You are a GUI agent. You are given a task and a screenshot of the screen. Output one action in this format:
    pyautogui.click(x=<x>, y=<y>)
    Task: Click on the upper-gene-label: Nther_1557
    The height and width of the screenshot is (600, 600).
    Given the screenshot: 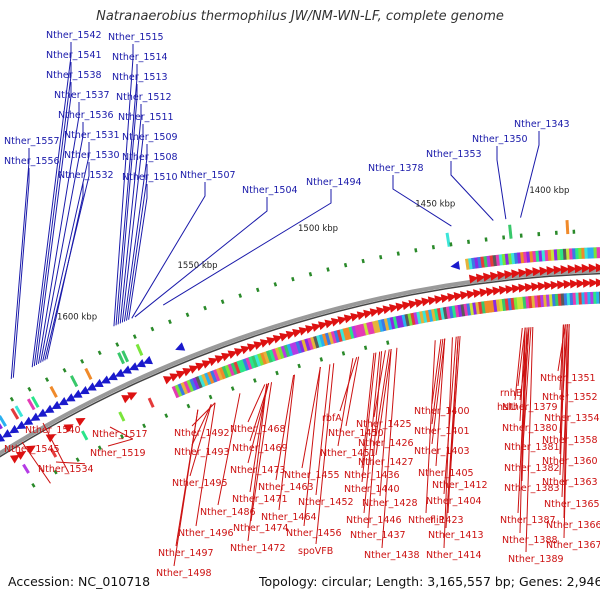 What is the action you would take?
    pyautogui.click(x=32, y=141)
    